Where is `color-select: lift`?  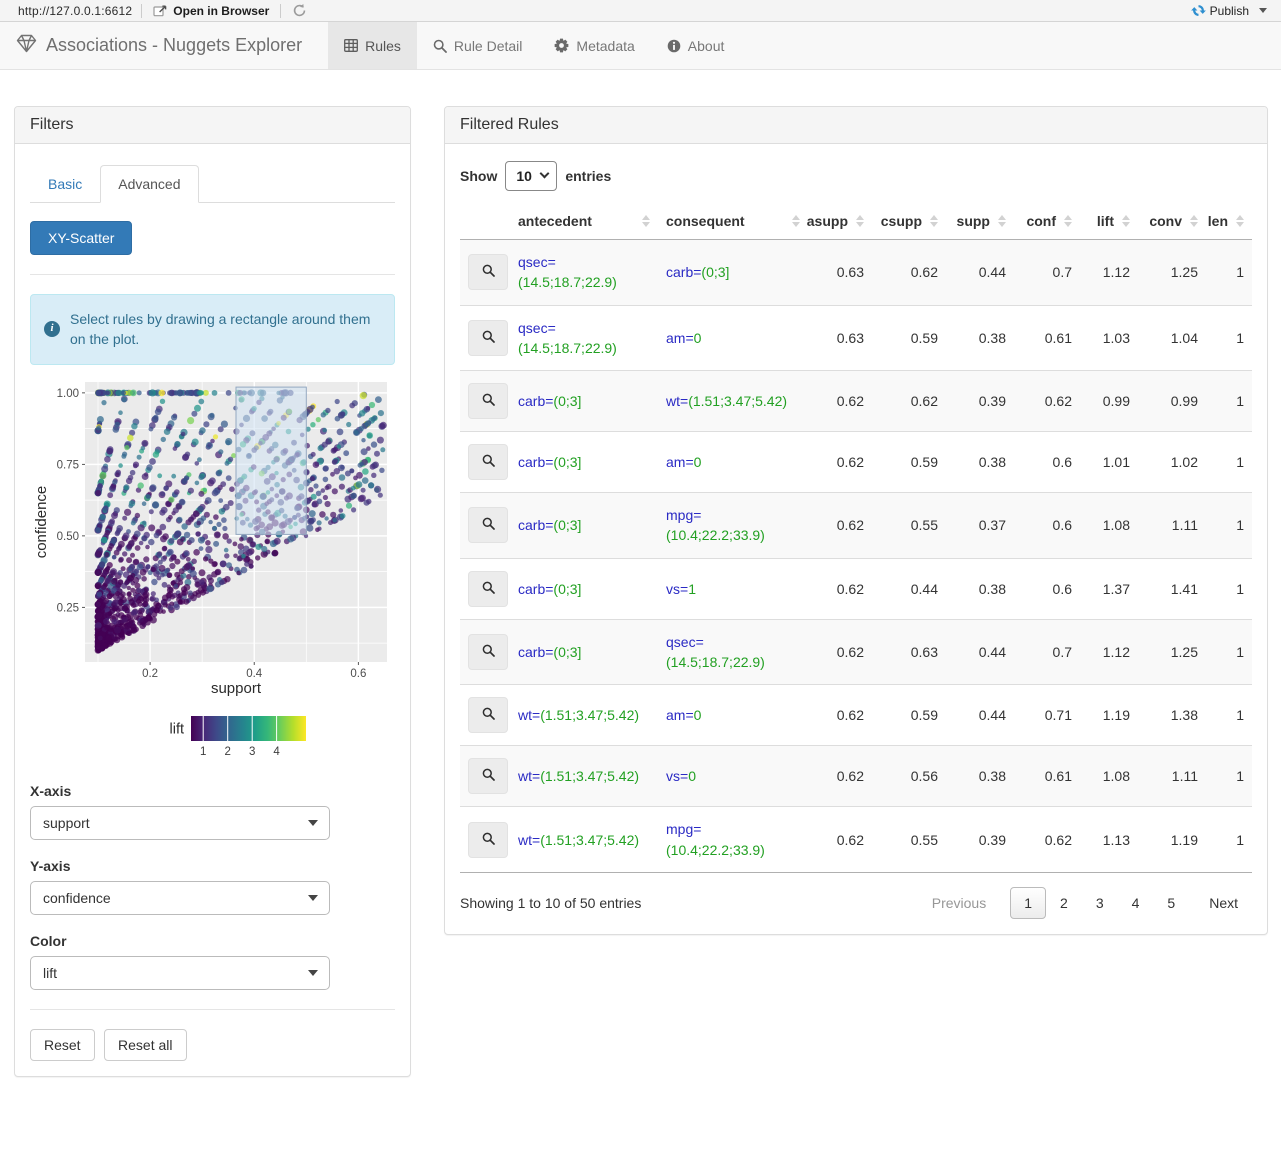
color-select: lift is located at coordinates (180, 972).